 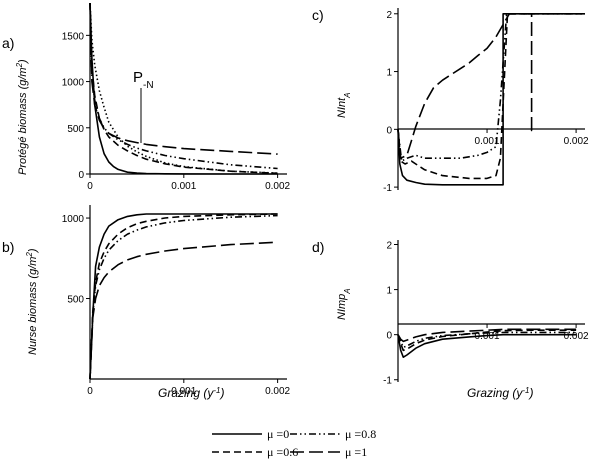 What do you see at coordinates (333, 434) in the screenshot?
I see `legend-item-mu-0-8: μ =0.8` at bounding box center [333, 434].